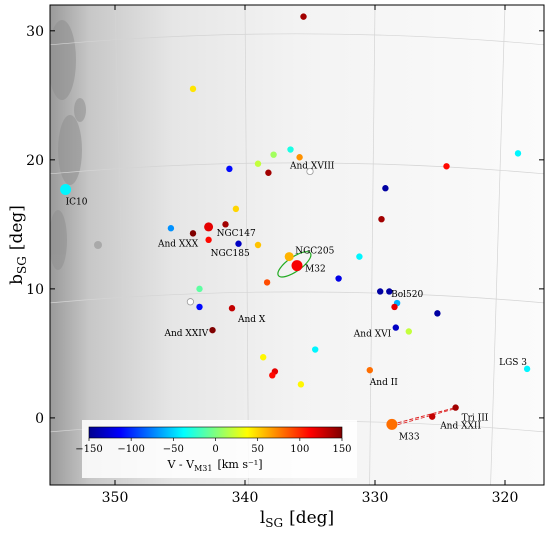 The width and height of the screenshot is (550, 533). Describe the element at coordinates (407, 295) in the screenshot. I see `point-label: Bol520` at that location.